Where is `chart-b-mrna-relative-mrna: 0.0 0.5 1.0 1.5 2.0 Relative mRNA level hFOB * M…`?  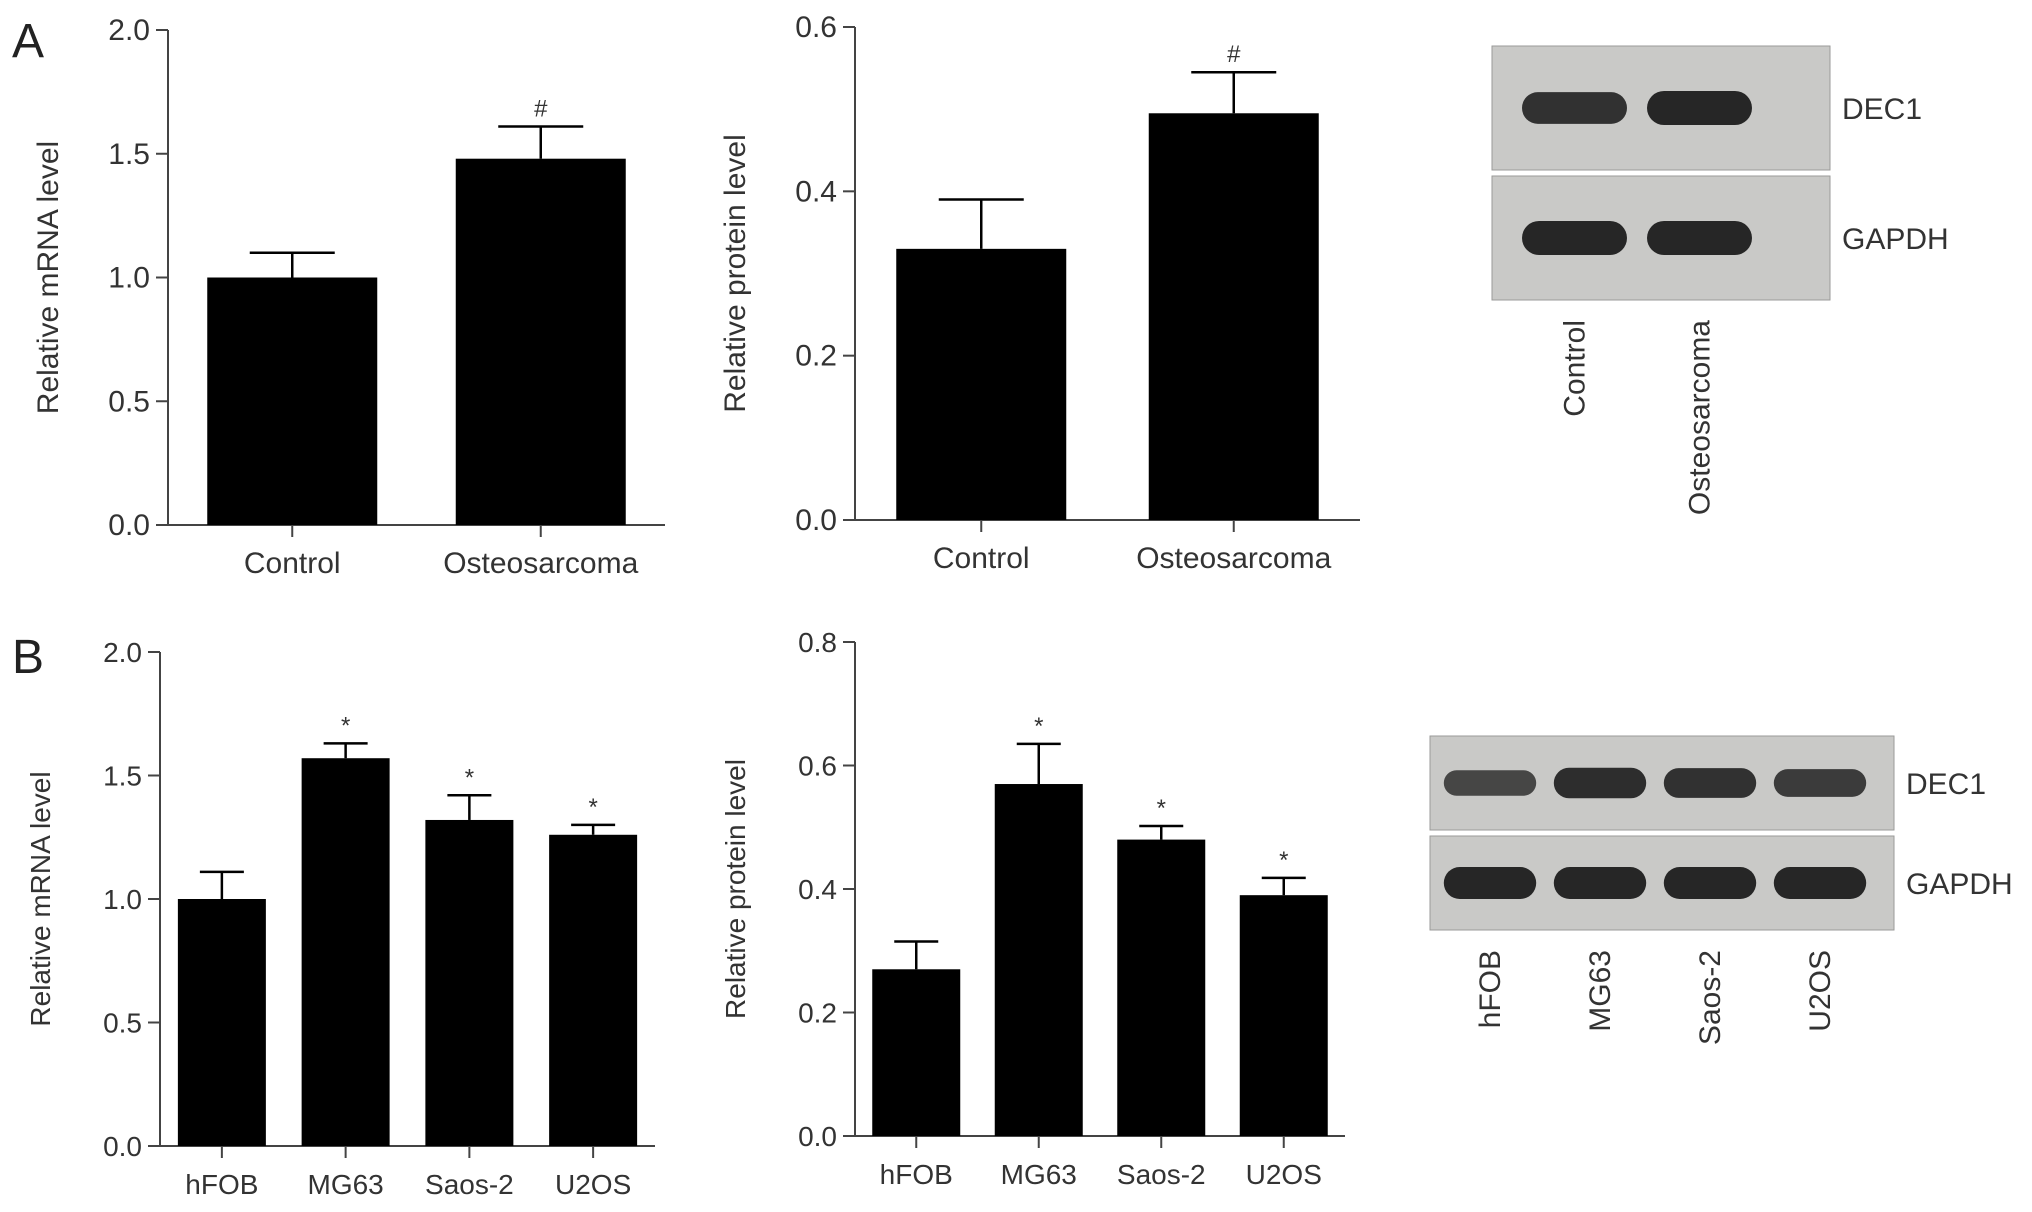 chart-b-mrna-relative-mrna: 0.0 0.5 1.0 1.5 2.0 Relative mRNA level hFOB * M… is located at coordinates (340, 918).